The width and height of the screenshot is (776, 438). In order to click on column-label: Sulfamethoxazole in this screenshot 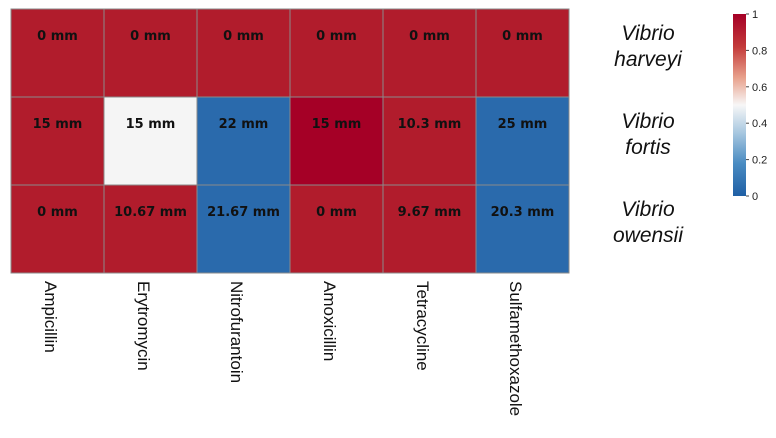, I will do `click(515, 348)`.